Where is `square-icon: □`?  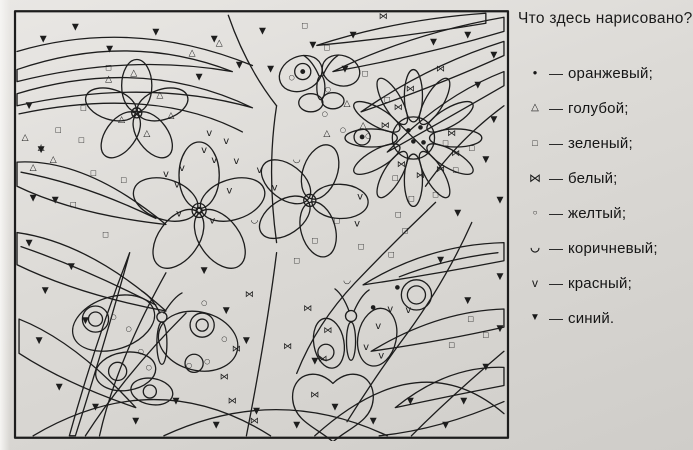
square-icon: □ is located at coordinates (535, 142).